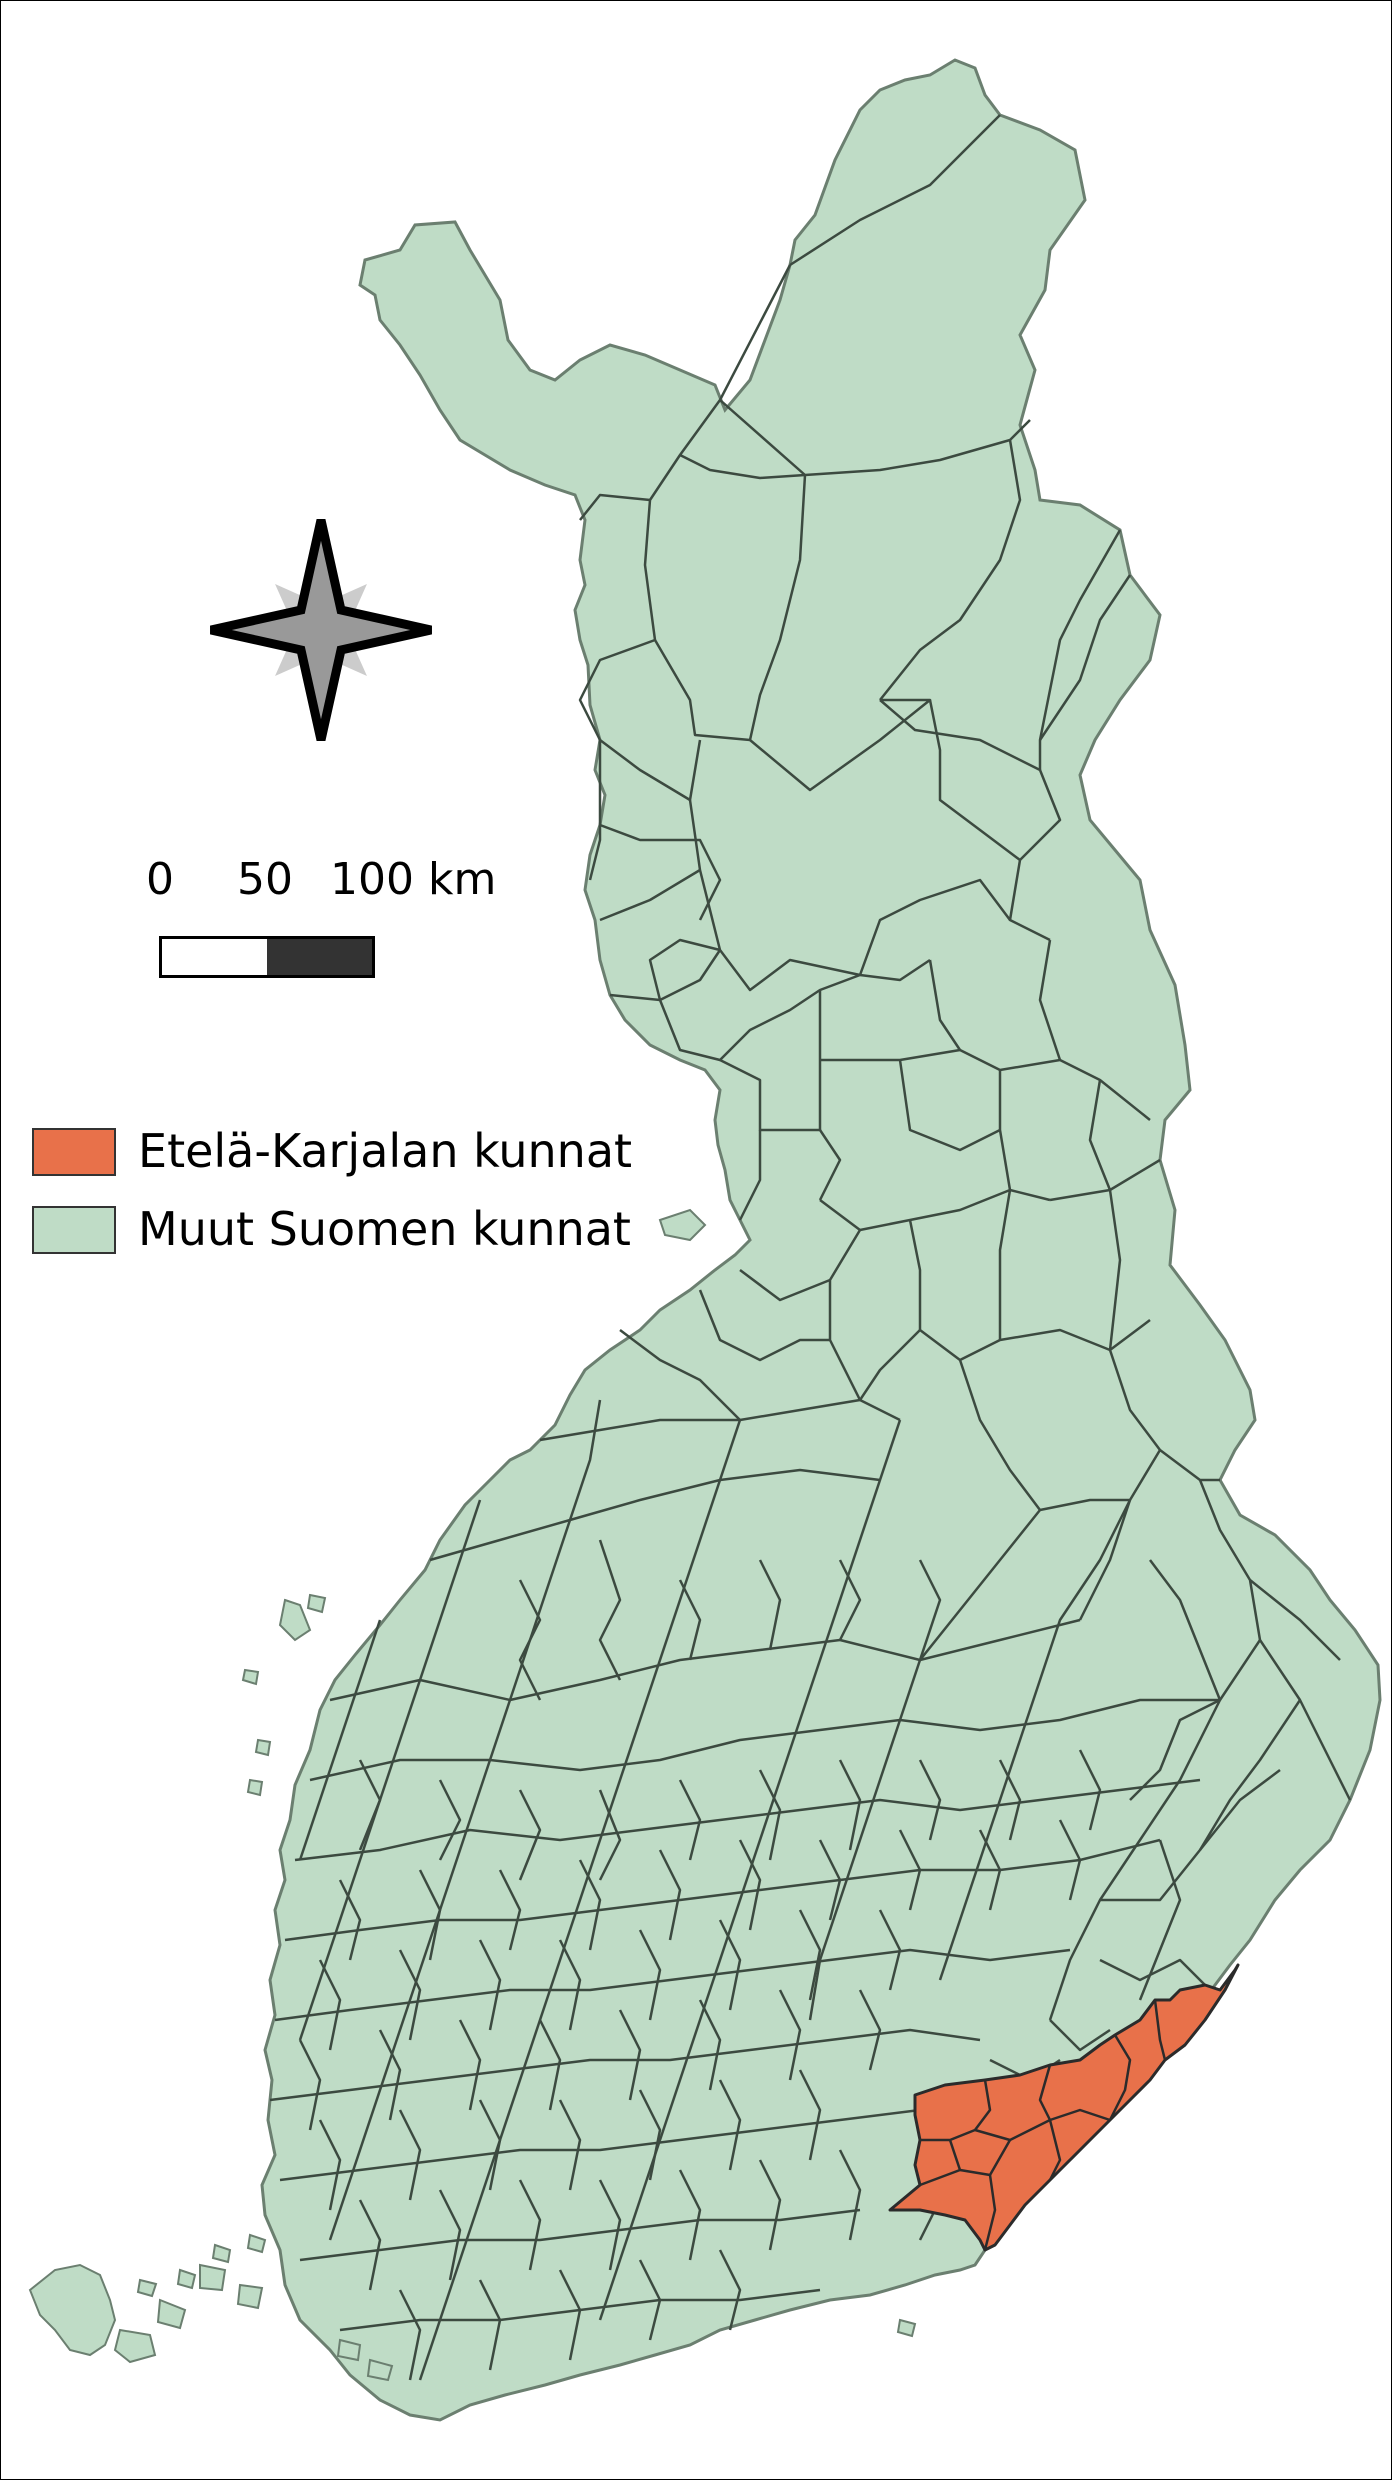 The width and height of the screenshot is (1392, 2480). What do you see at coordinates (74, 1152) in the screenshot?
I see `legend-swatch-highlight` at bounding box center [74, 1152].